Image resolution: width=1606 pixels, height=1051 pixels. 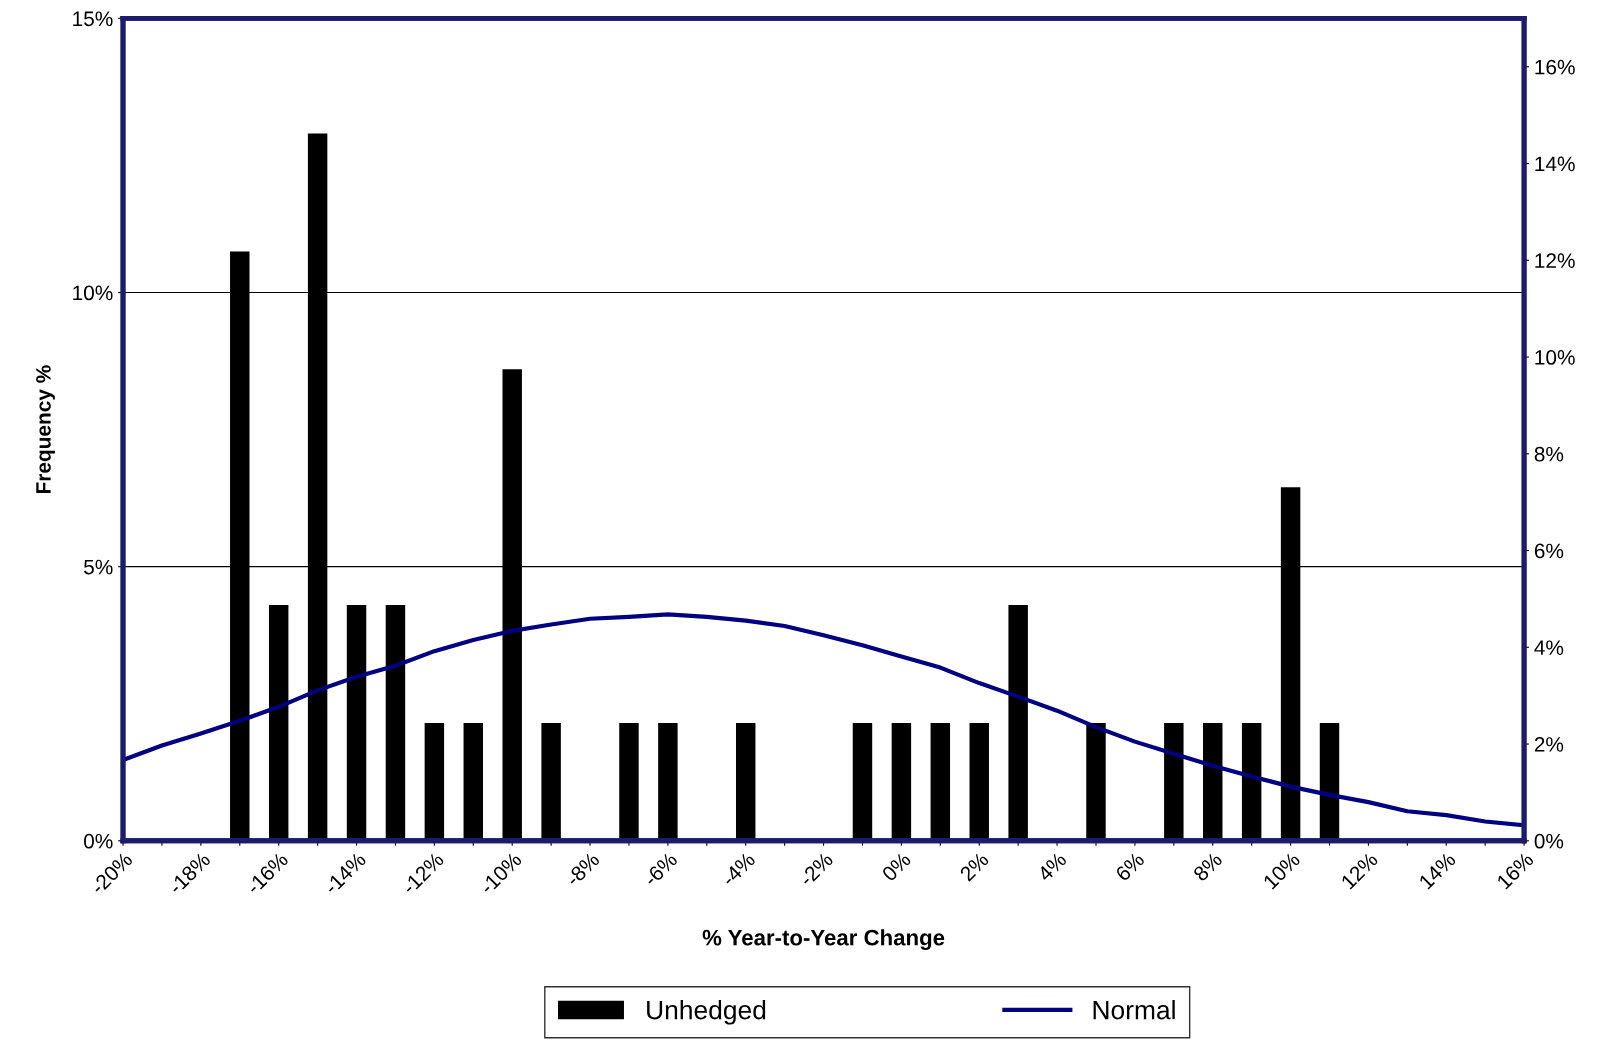 I want to click on y2-tick-label: 0%, so click(x=1549, y=841).